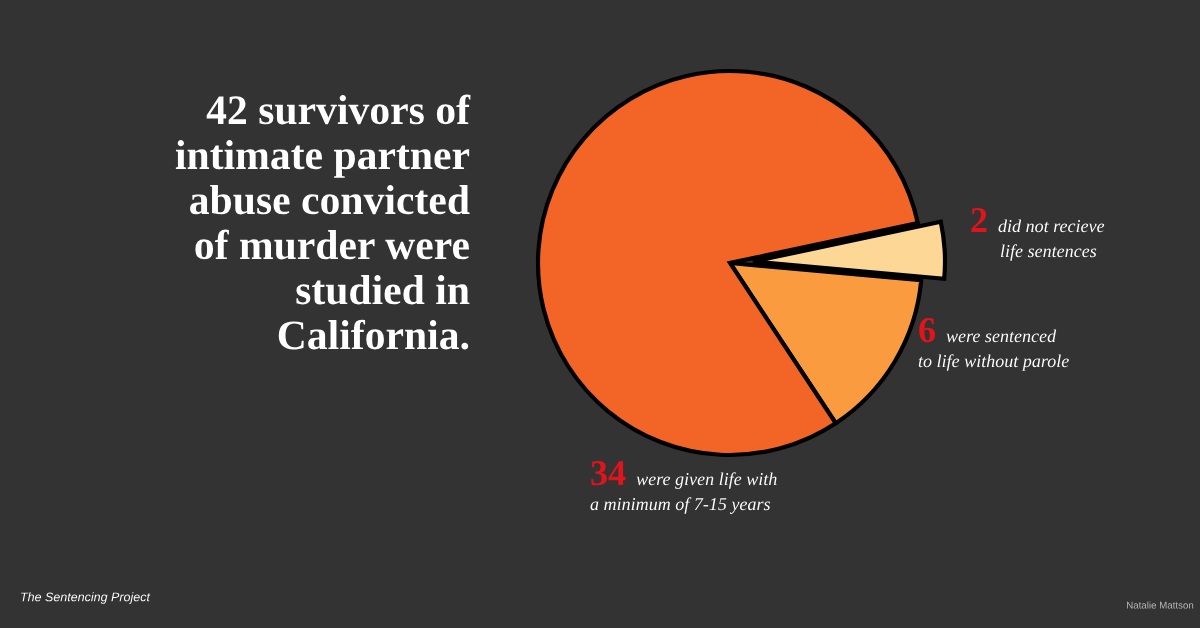  Describe the element at coordinates (1160, 605) in the screenshot. I see `text: Natalie Mattson` at that location.